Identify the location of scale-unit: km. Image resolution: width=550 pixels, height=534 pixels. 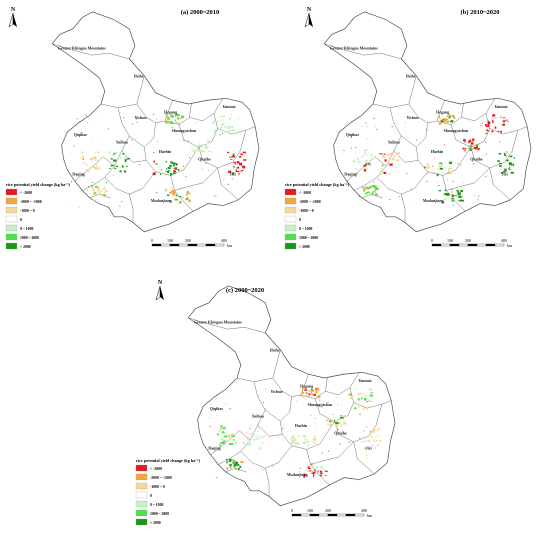
(510, 245).